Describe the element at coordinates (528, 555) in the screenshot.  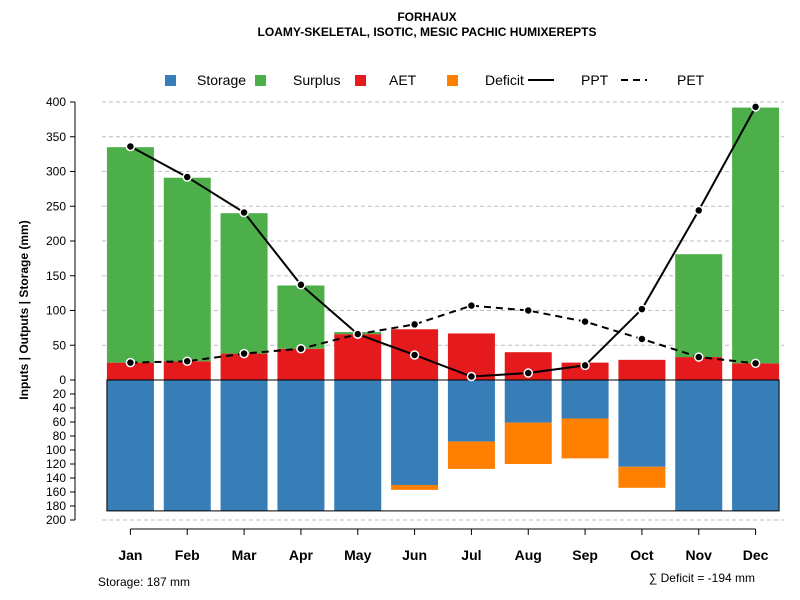
I see `month-label: Aug` at that location.